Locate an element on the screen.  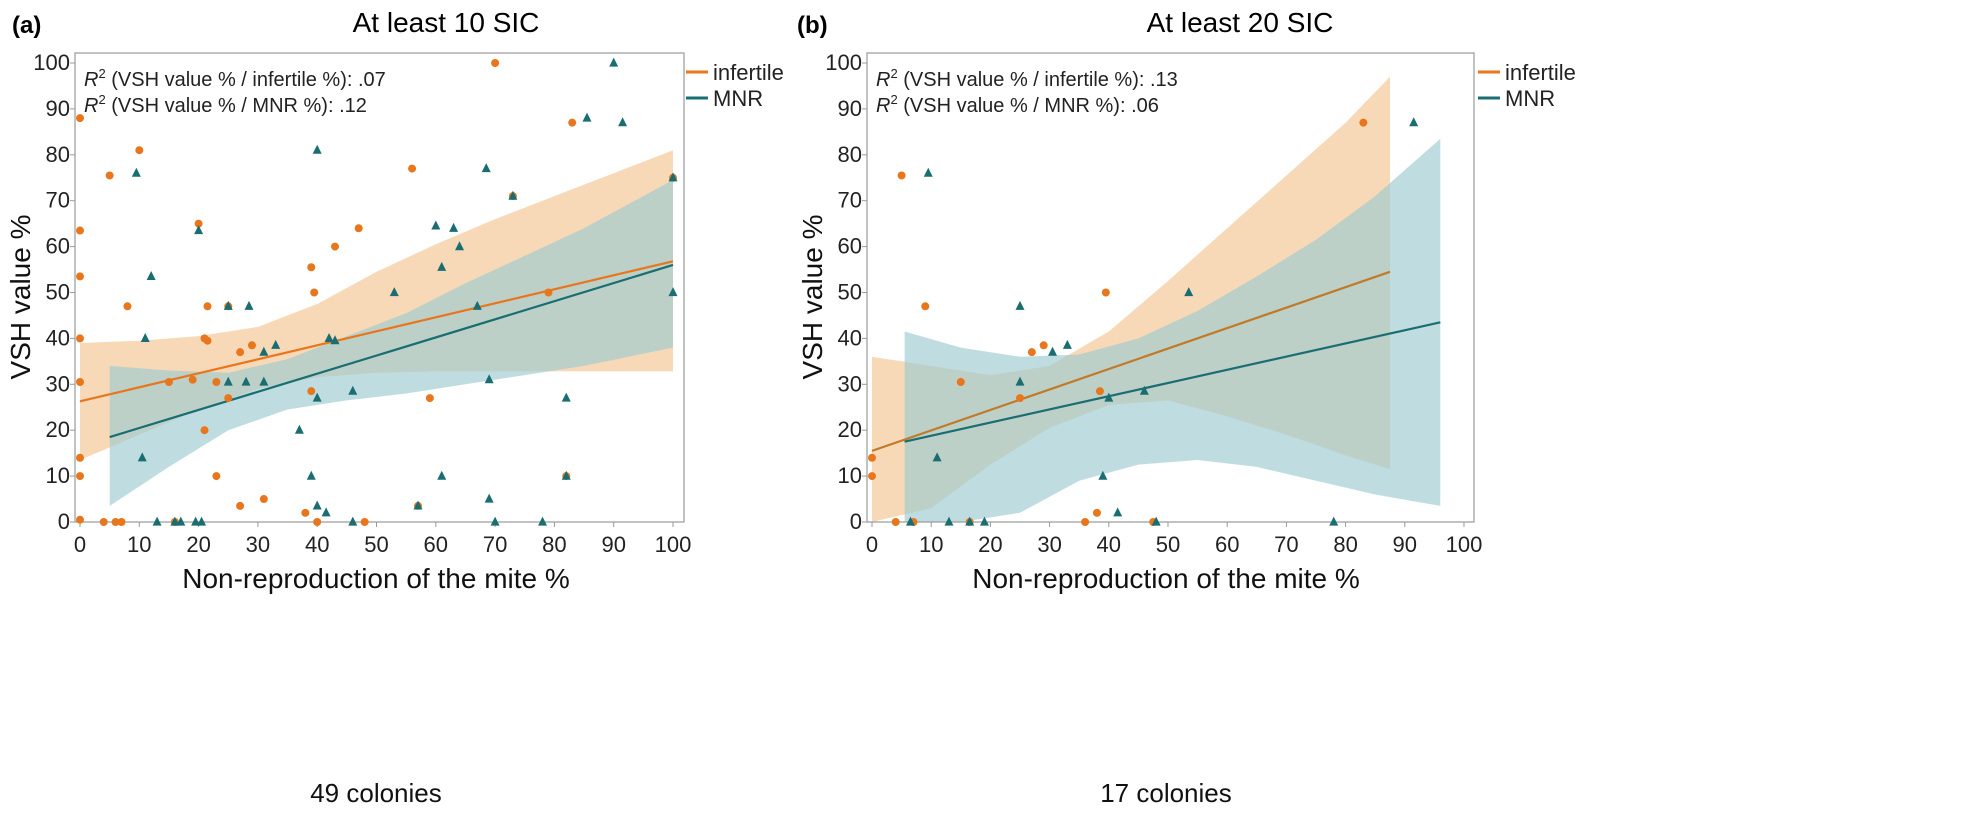
r2-text: (VSH value % / MNR %): .12 is located at coordinates (236, 106).